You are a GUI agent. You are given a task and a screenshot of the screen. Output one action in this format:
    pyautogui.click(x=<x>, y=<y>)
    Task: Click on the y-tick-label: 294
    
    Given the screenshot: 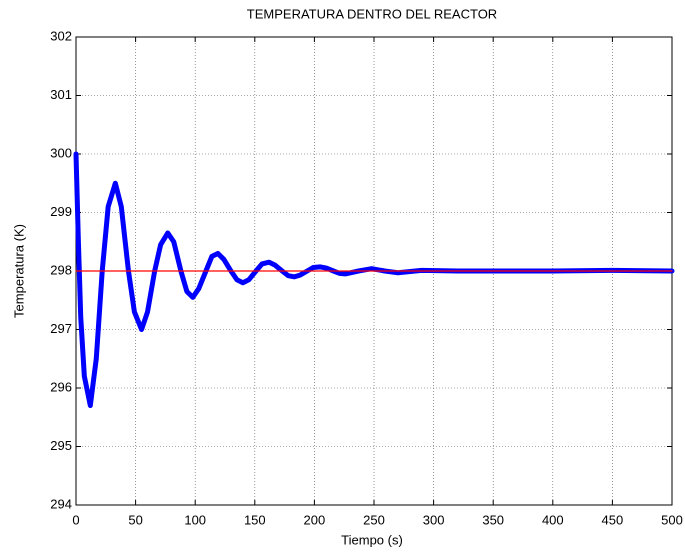 What is the action you would take?
    pyautogui.click(x=61, y=503)
    